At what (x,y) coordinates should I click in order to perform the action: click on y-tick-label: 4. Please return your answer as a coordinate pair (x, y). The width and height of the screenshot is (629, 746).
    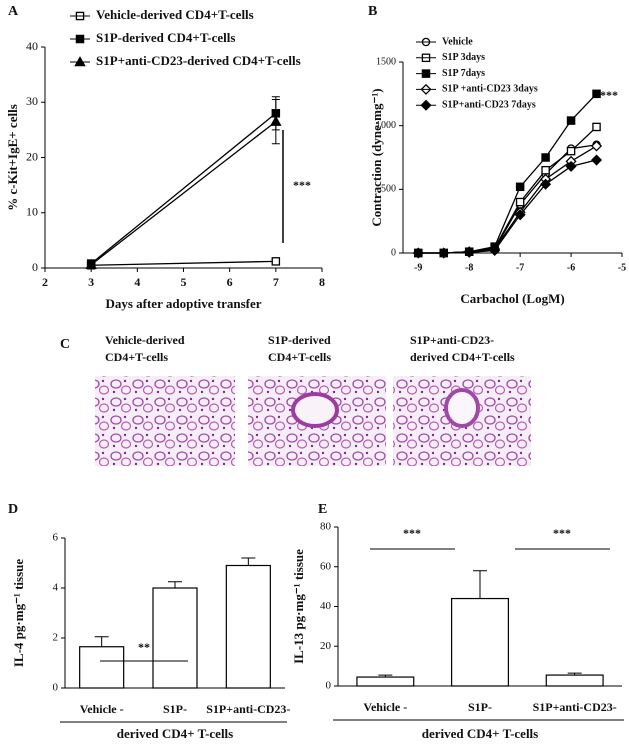
    Looking at the image, I should click on (56, 588).